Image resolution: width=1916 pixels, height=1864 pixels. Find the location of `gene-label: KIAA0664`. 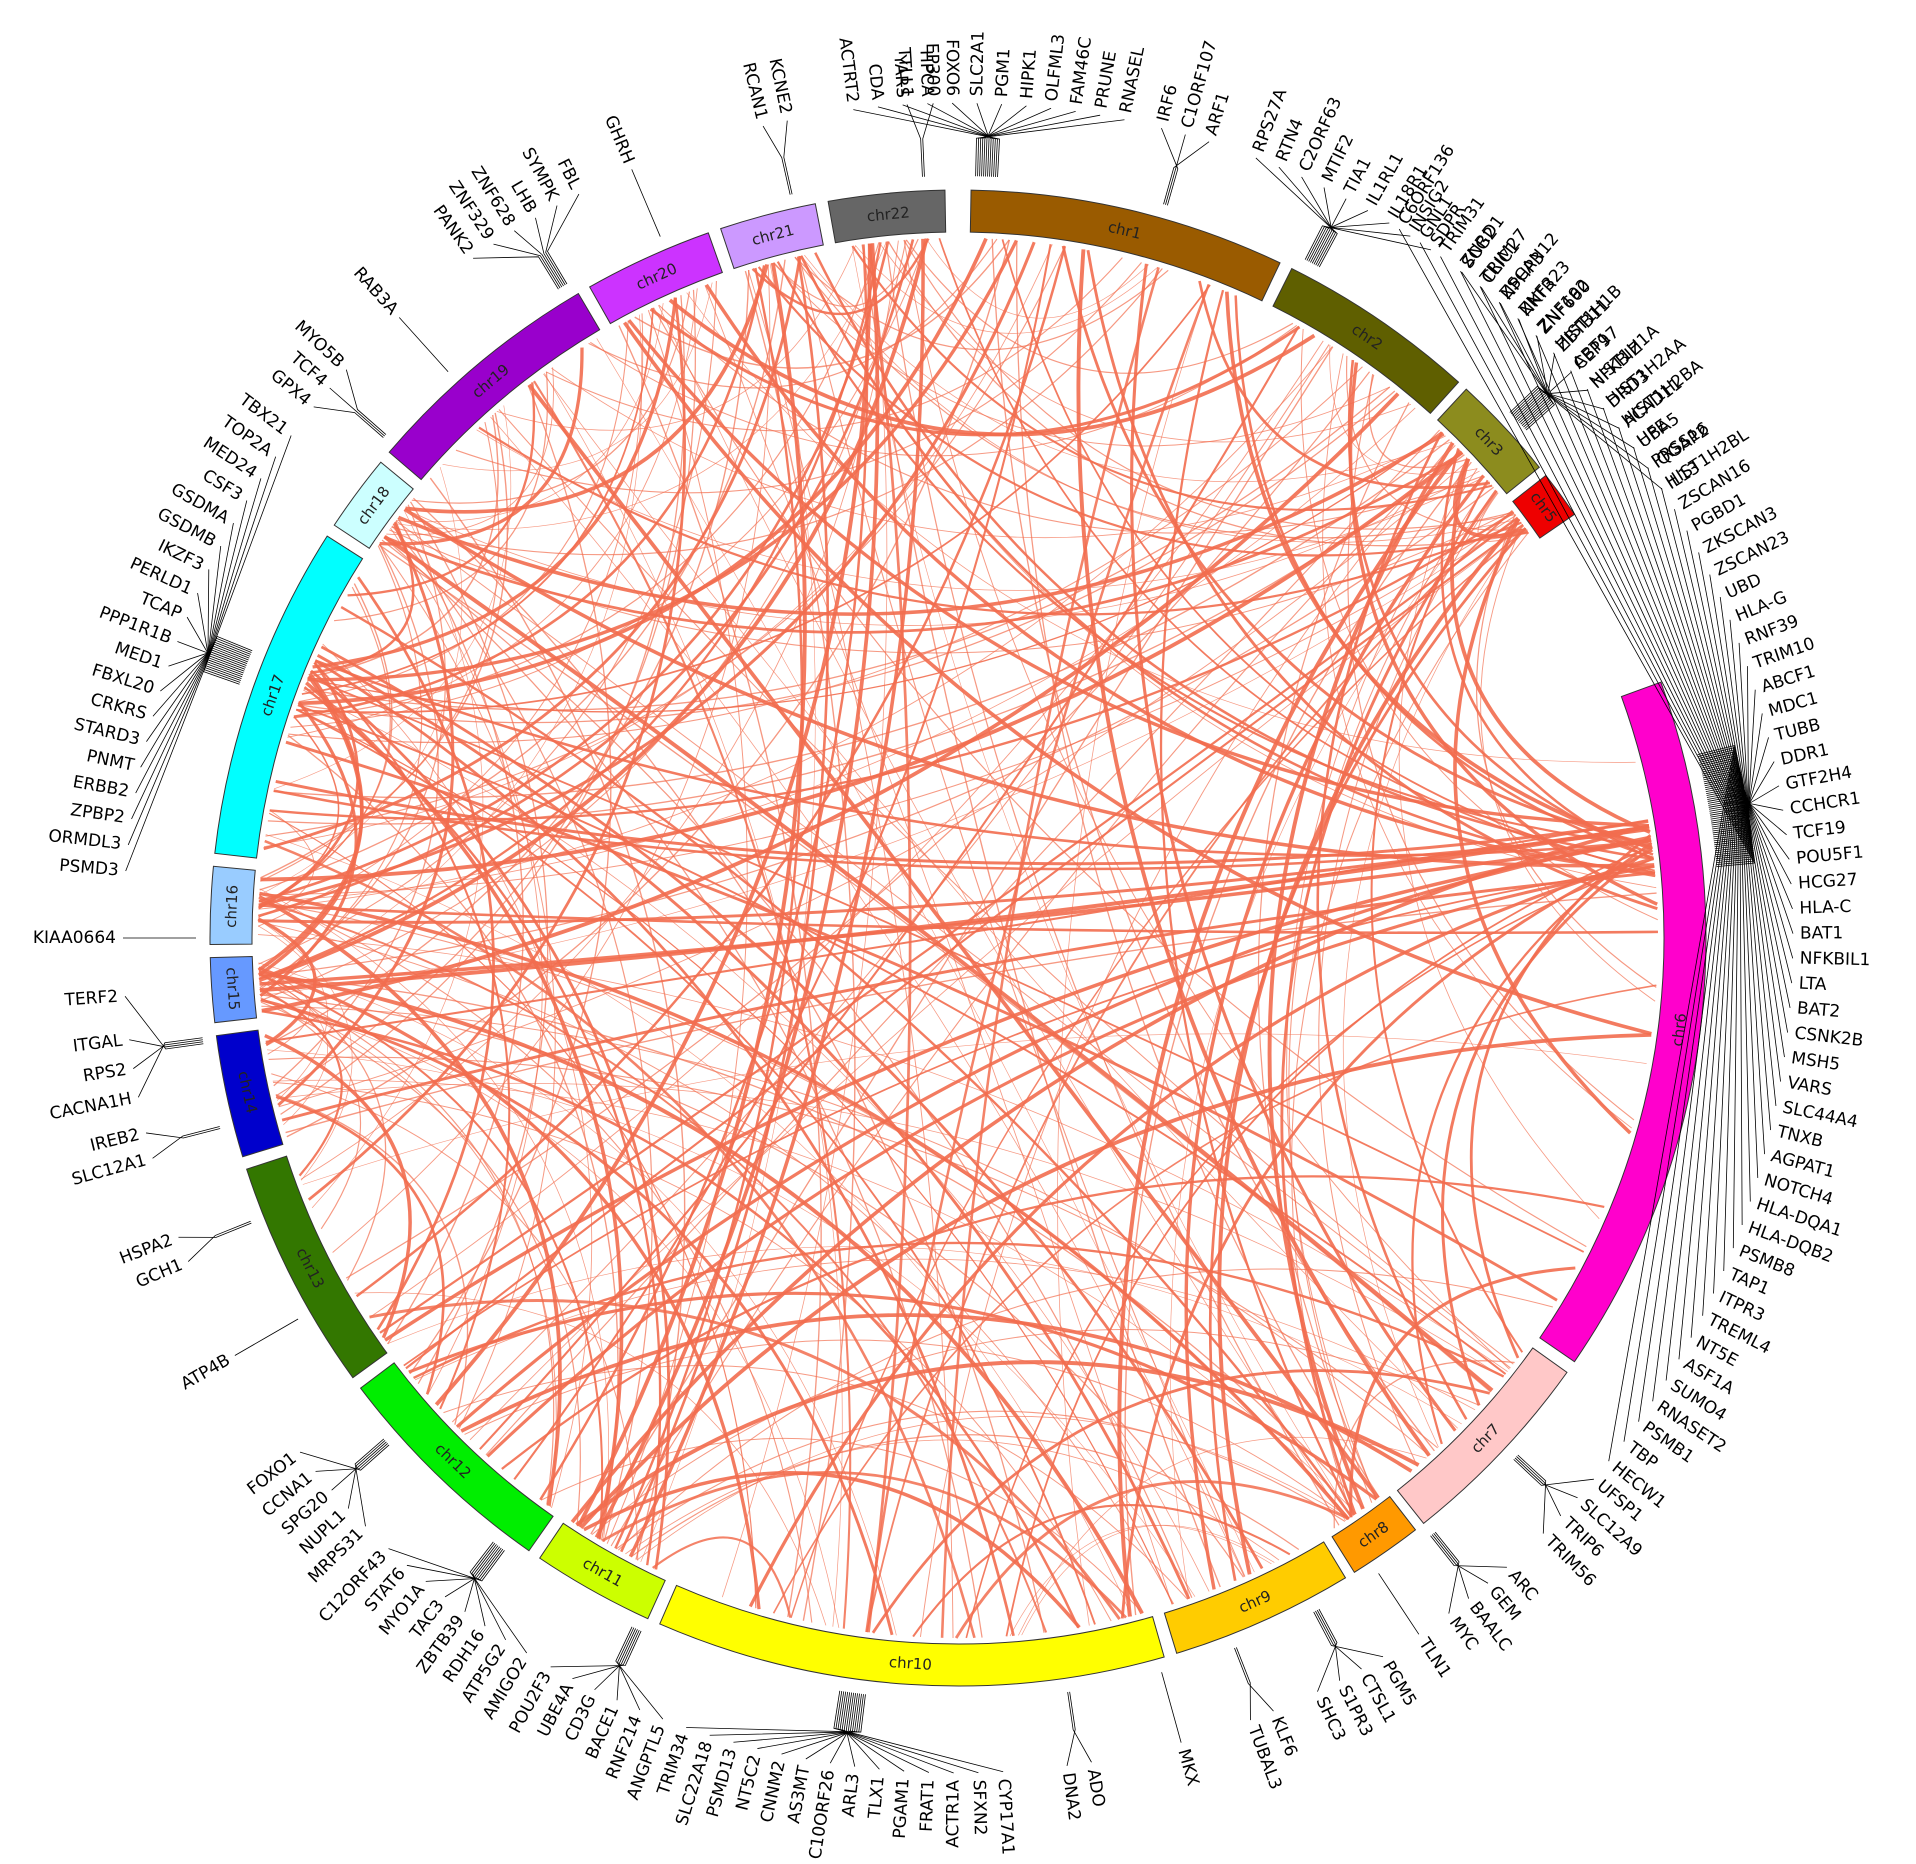

gene-label: KIAA0664 is located at coordinates (74, 938).